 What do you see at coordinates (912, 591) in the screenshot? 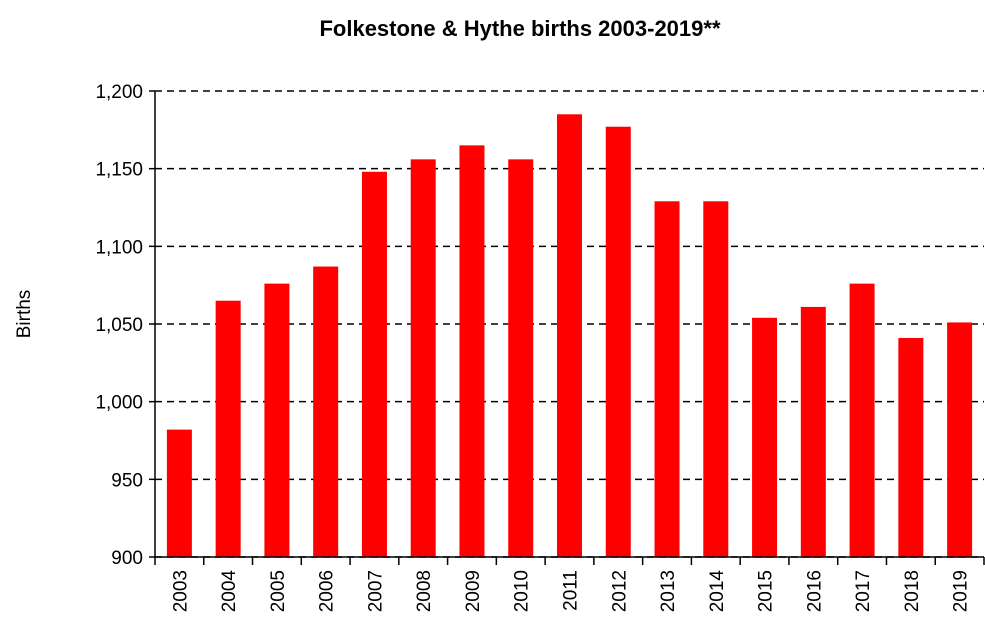
I see `x-tick-label: 2018` at bounding box center [912, 591].